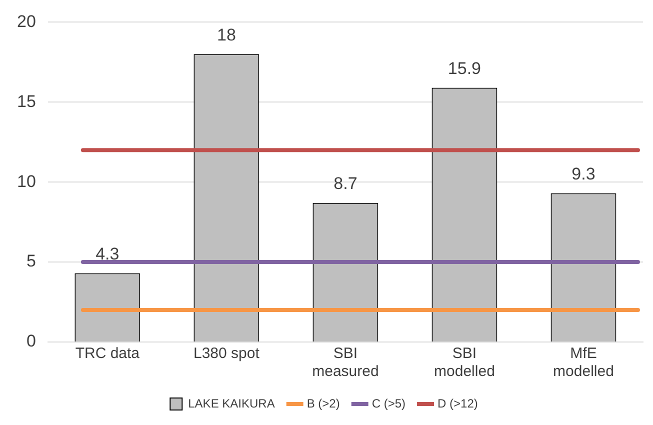 The height and width of the screenshot is (425, 653). Describe the element at coordinates (26, 101) in the screenshot. I see `y-tick-label: 15` at that location.